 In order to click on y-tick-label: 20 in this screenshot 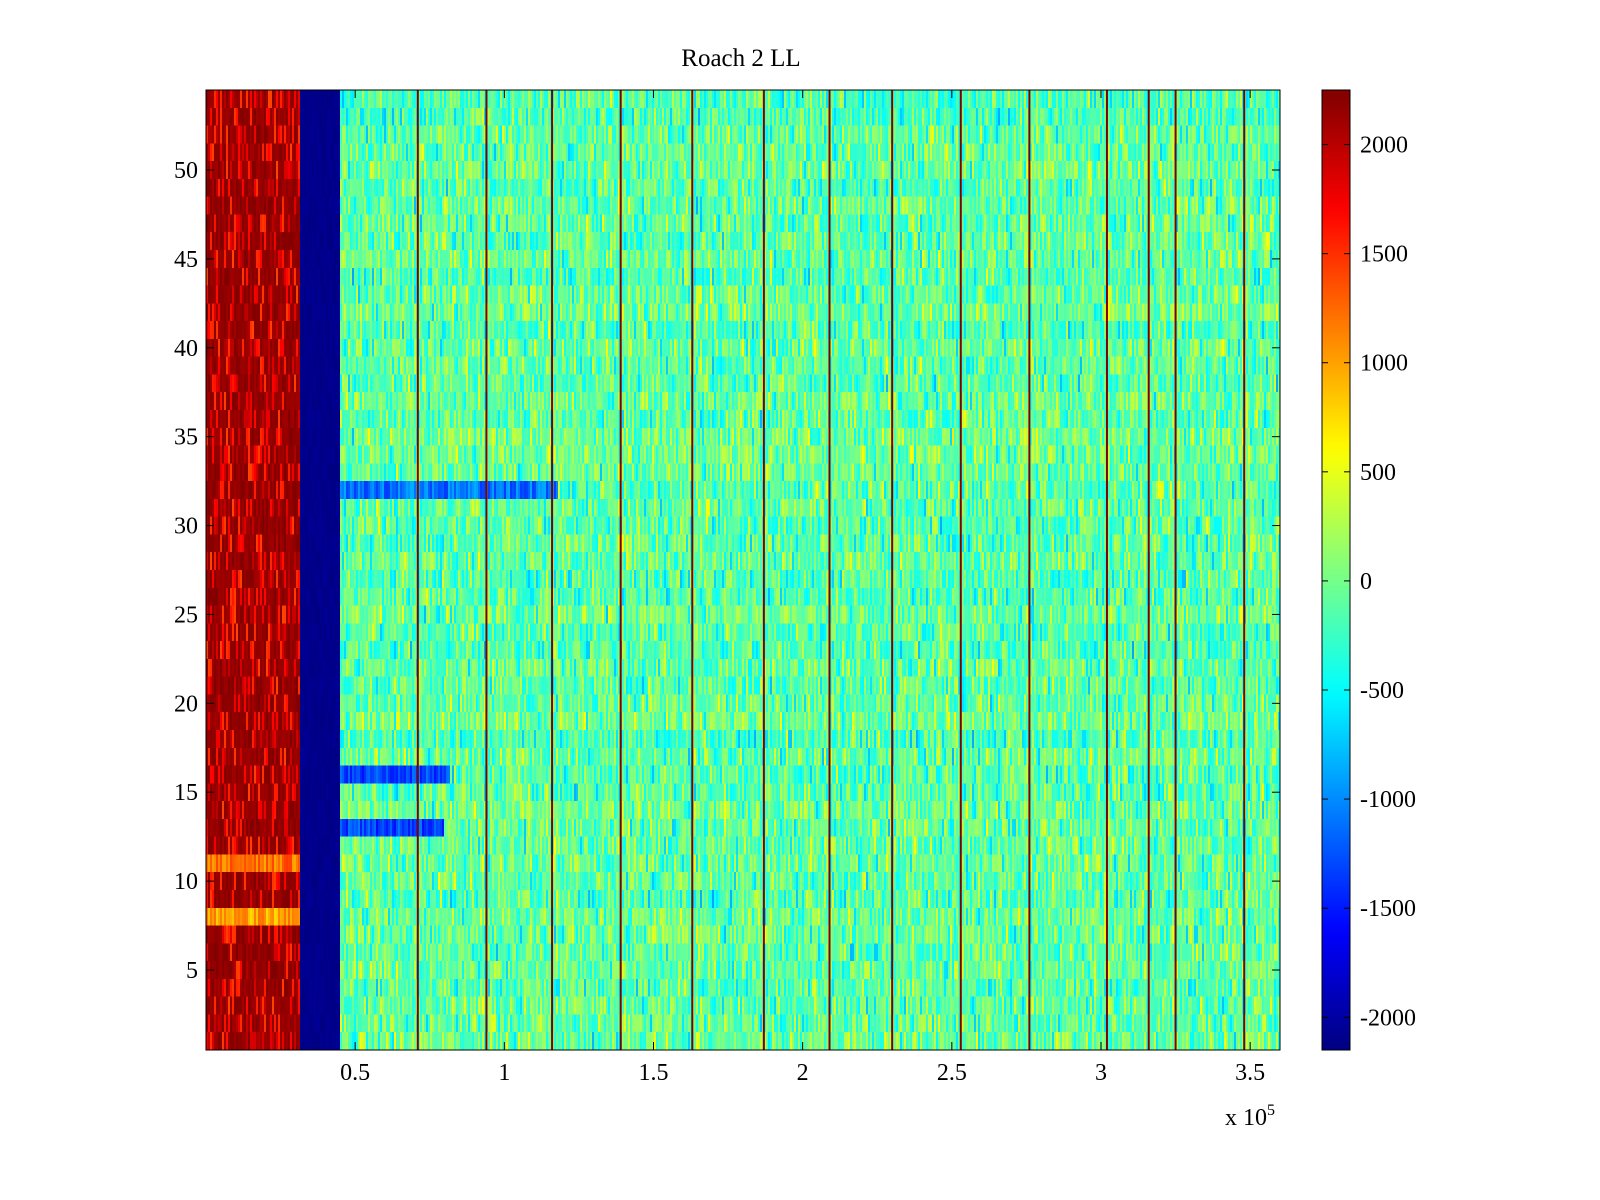, I will do `click(186, 704)`.